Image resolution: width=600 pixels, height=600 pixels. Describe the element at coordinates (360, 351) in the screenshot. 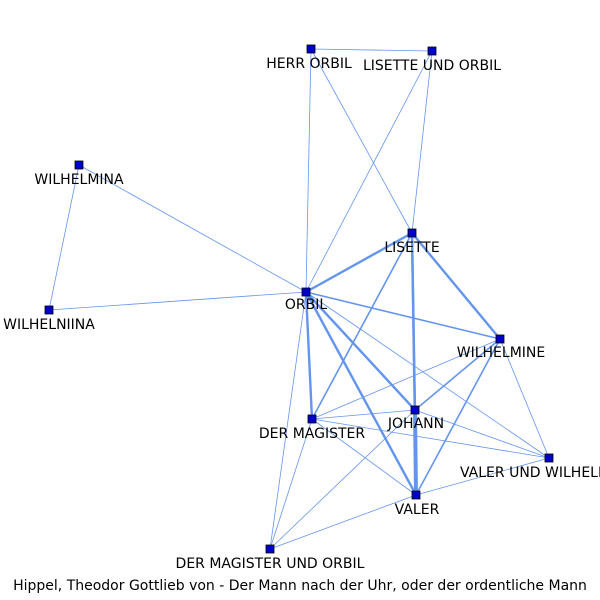

I see `edge-orbil-johann` at that location.